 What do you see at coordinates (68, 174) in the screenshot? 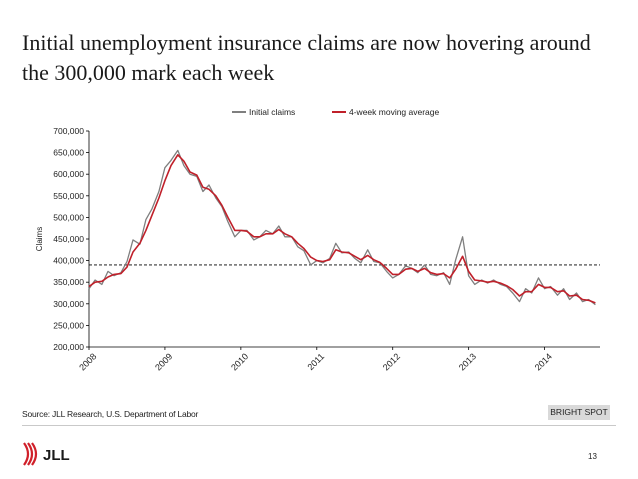
I see `y-tick-label: 600,000` at bounding box center [68, 174].